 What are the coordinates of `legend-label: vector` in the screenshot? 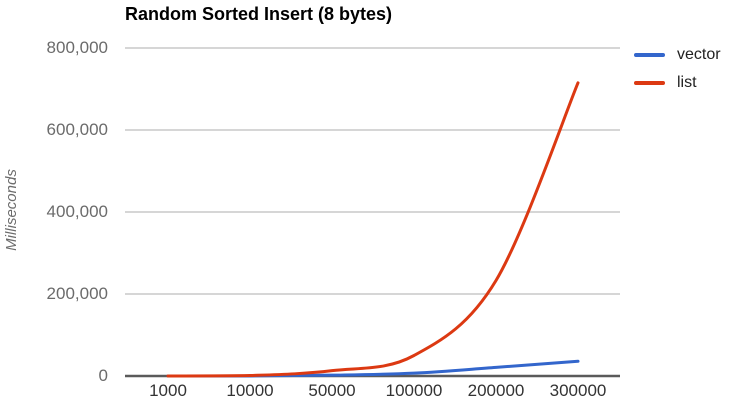 It's located at (699, 54).